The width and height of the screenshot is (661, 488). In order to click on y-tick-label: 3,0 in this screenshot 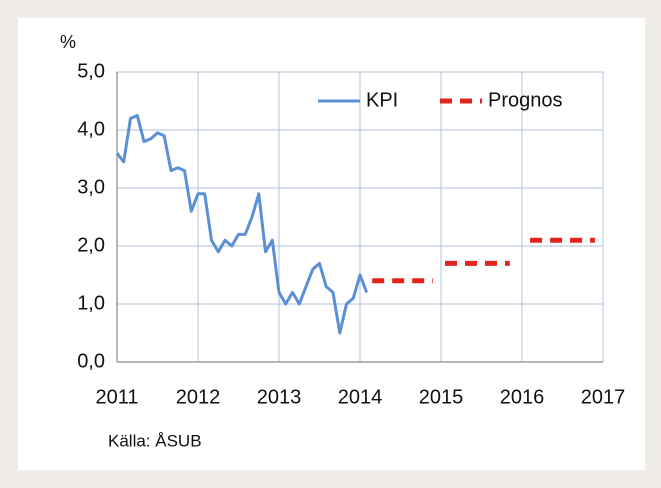, I will do `click(91, 187)`.